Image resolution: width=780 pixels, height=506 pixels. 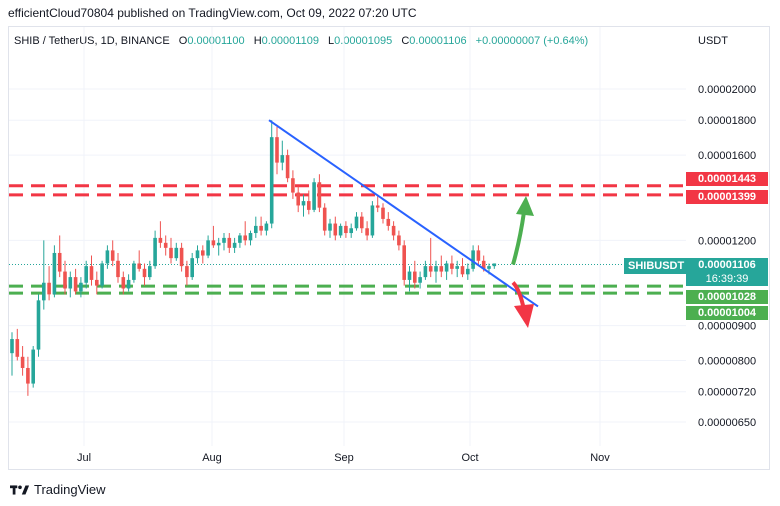 What do you see at coordinates (713, 41) in the screenshot?
I see `currency-label: USDT` at bounding box center [713, 41].